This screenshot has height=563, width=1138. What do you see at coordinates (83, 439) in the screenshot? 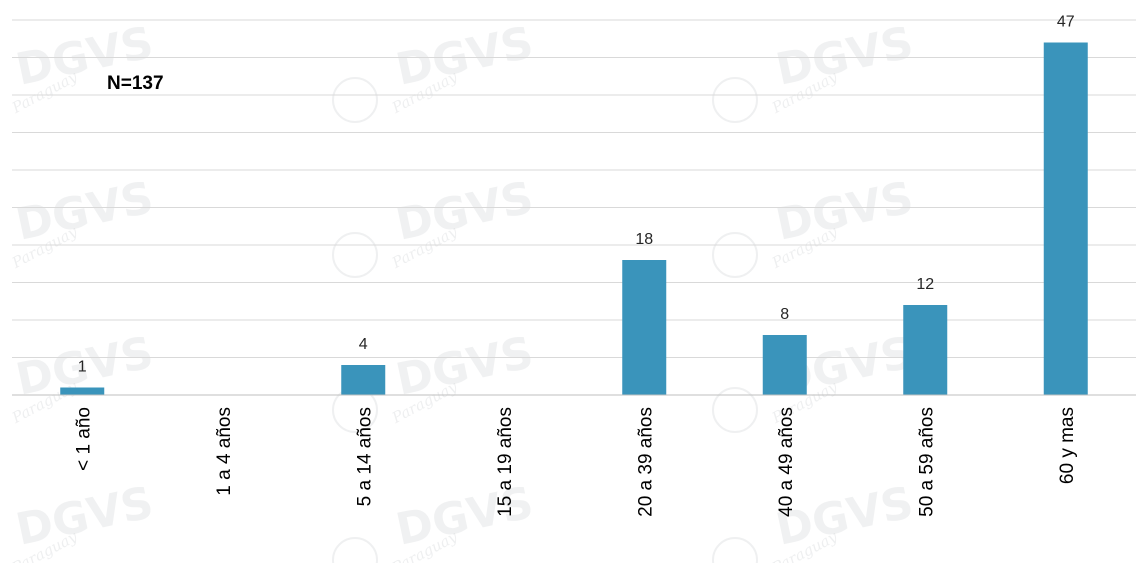
I see `x-tick-label: < 1 año` at bounding box center [83, 439].